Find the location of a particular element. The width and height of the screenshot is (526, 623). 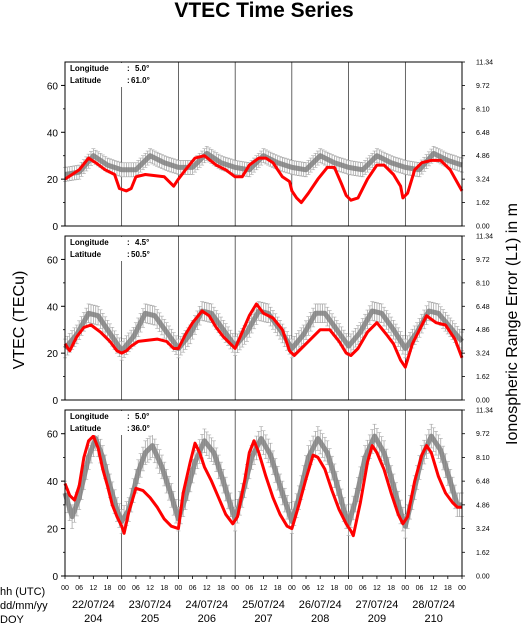

longitude-value: 4.5° is located at coordinates (142, 242).